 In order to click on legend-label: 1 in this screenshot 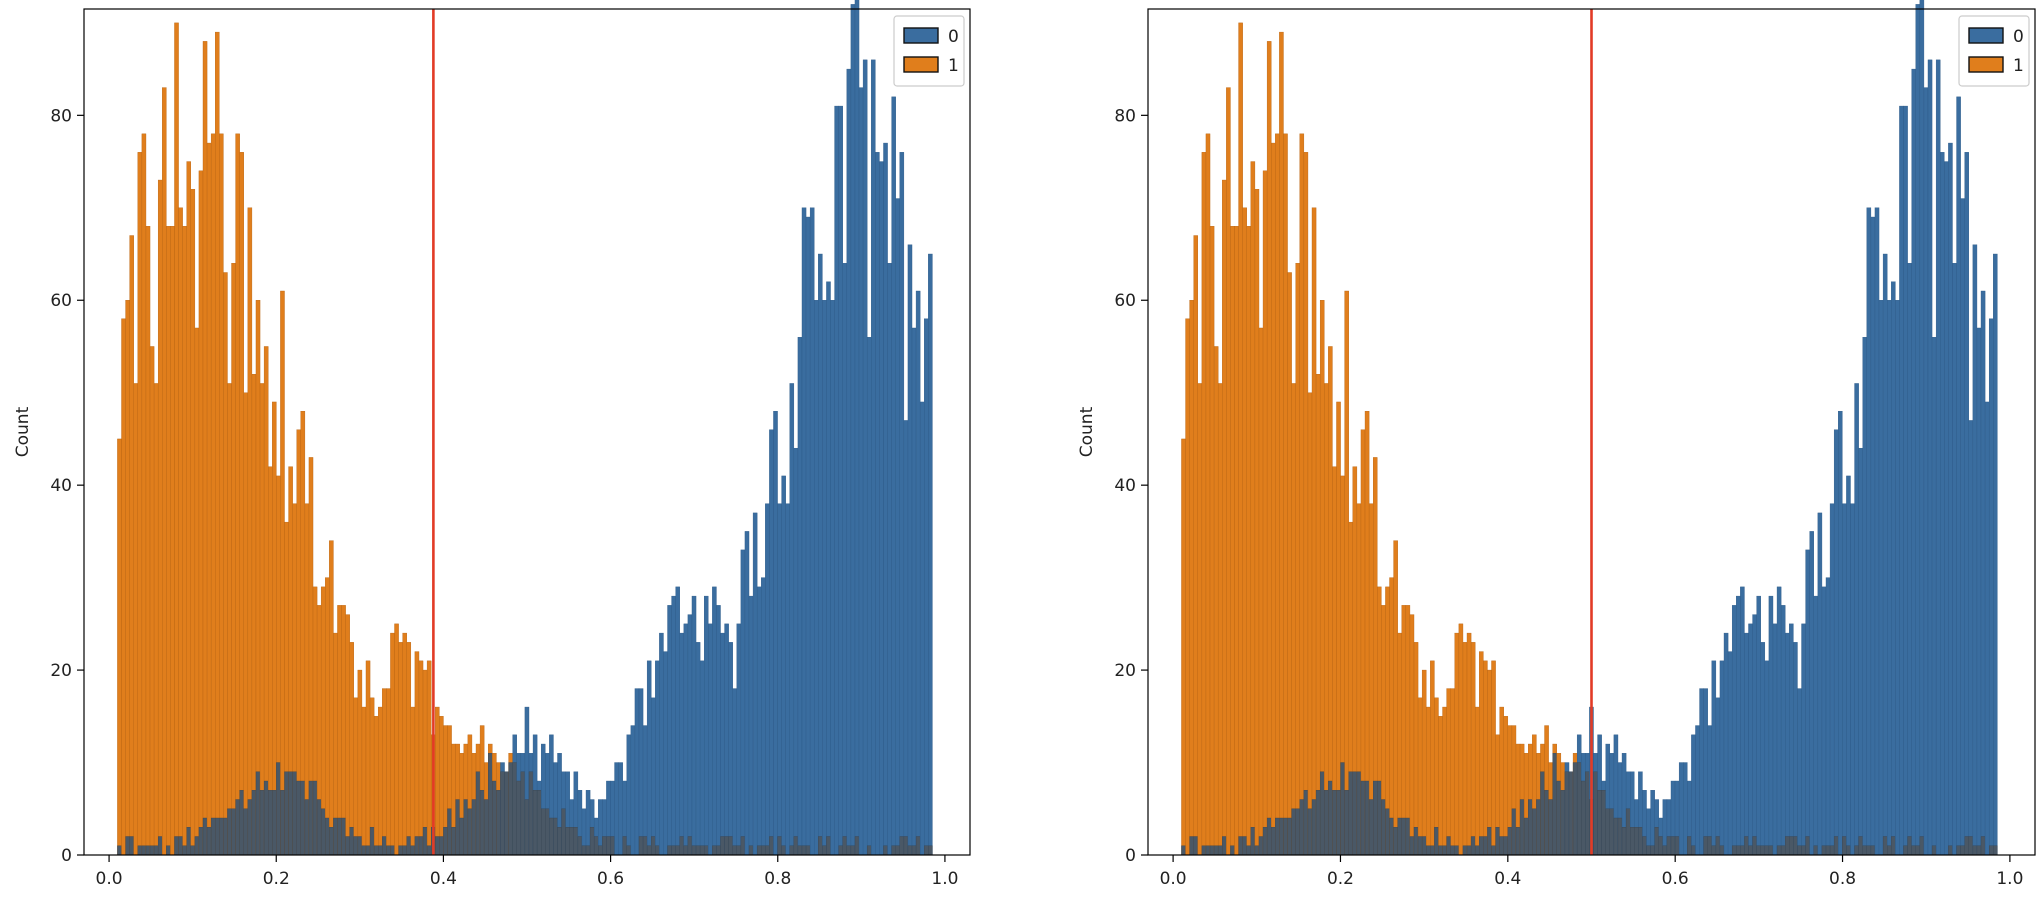, I will do `click(953, 66)`.